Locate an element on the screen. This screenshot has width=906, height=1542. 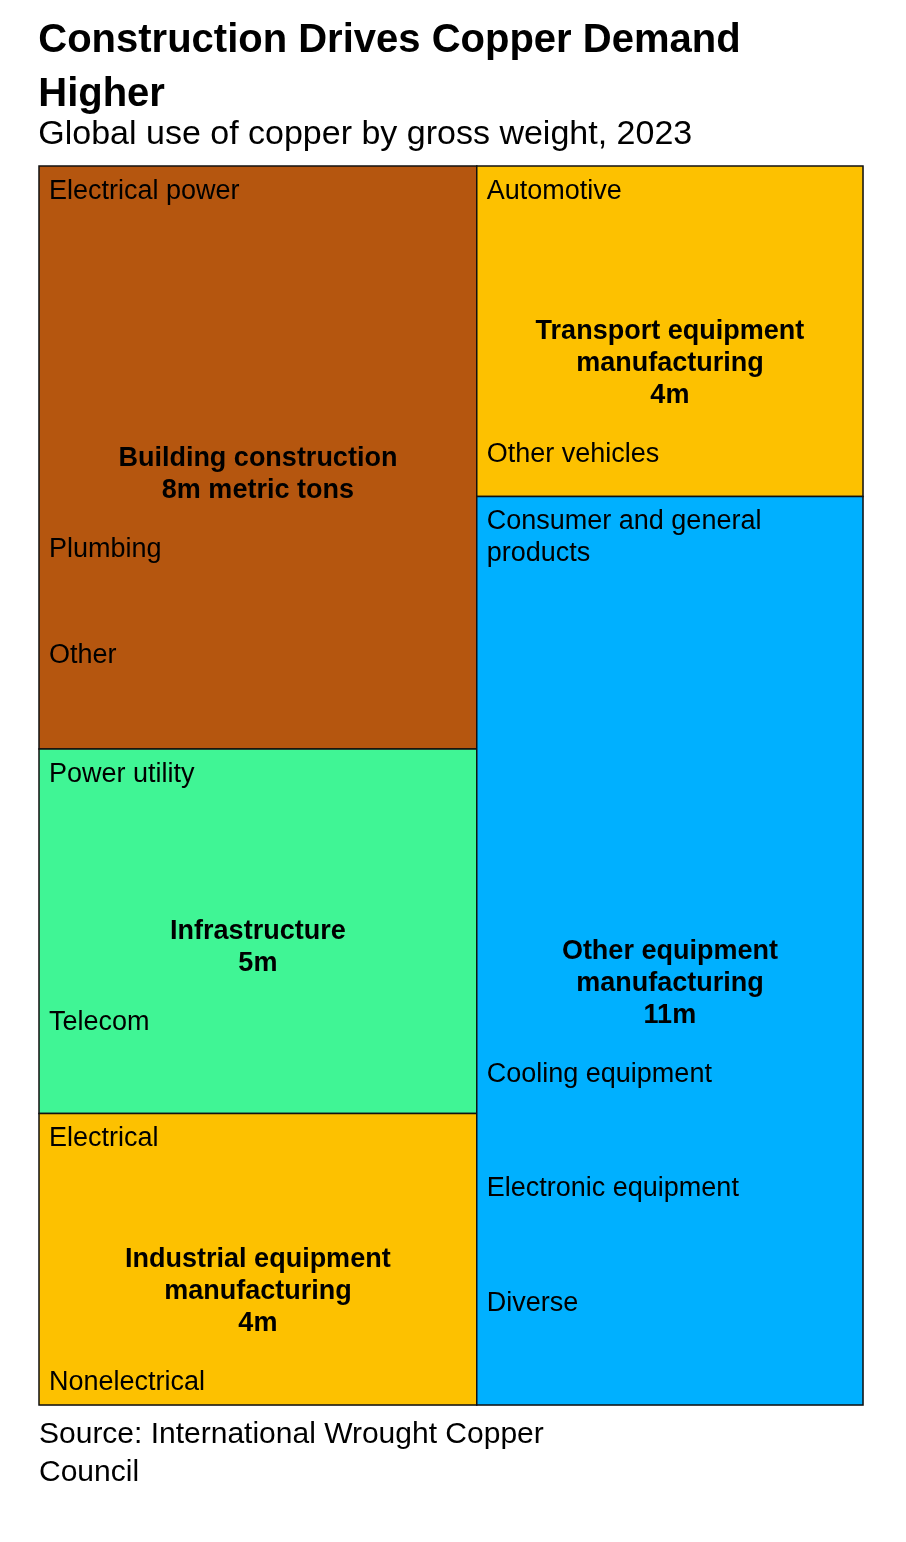
text: Cooling equipment is located at coordinates (599, 1072).